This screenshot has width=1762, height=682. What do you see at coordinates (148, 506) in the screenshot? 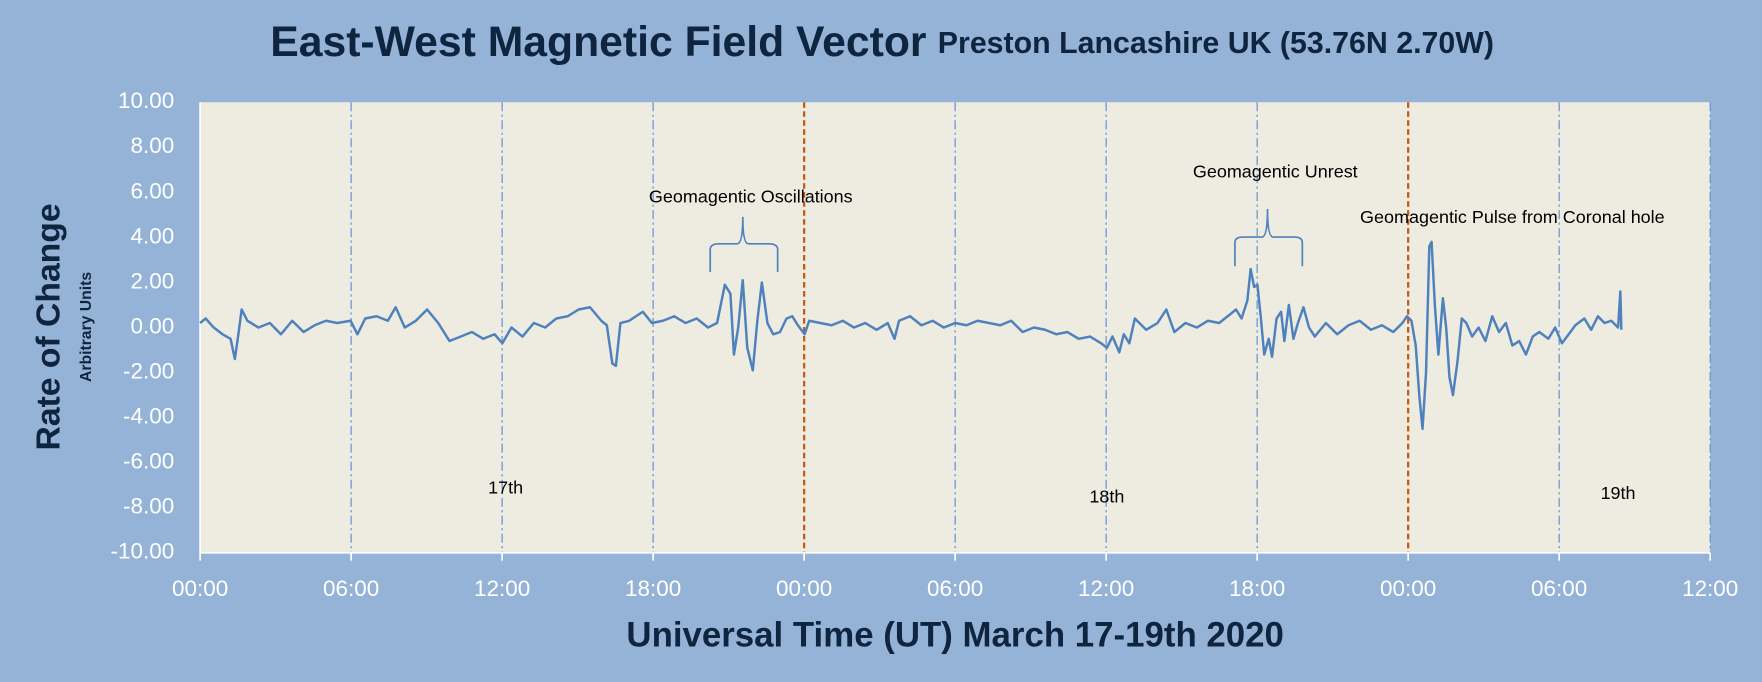
I see `y-tick-label: -8.00` at bounding box center [148, 506].